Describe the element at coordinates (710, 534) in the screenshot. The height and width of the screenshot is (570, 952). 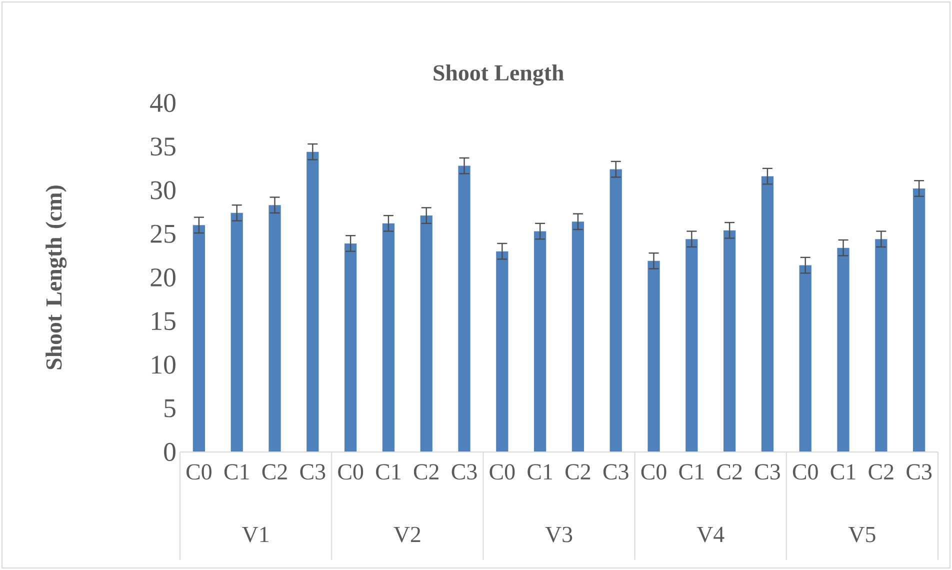
I see `text: V4` at that location.